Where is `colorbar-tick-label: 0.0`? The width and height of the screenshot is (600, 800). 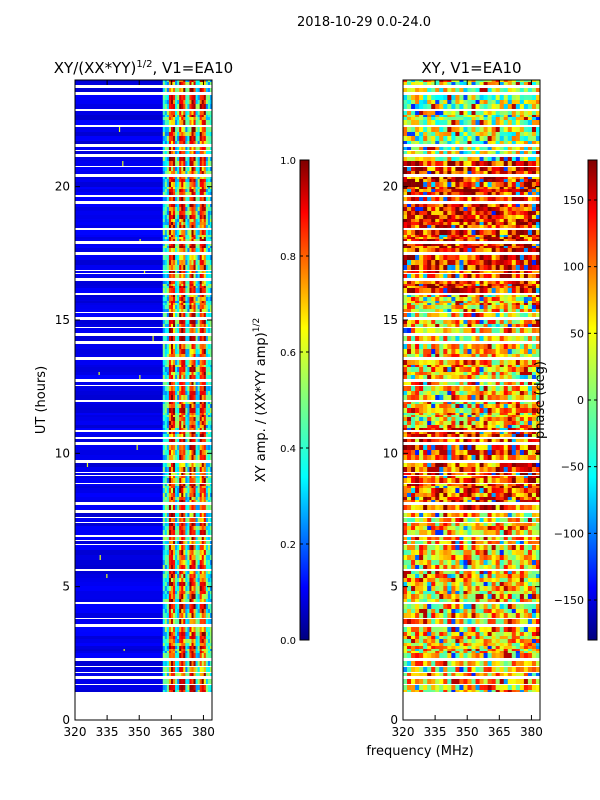 colorbar-tick-label: 0.0 is located at coordinates (288, 641).